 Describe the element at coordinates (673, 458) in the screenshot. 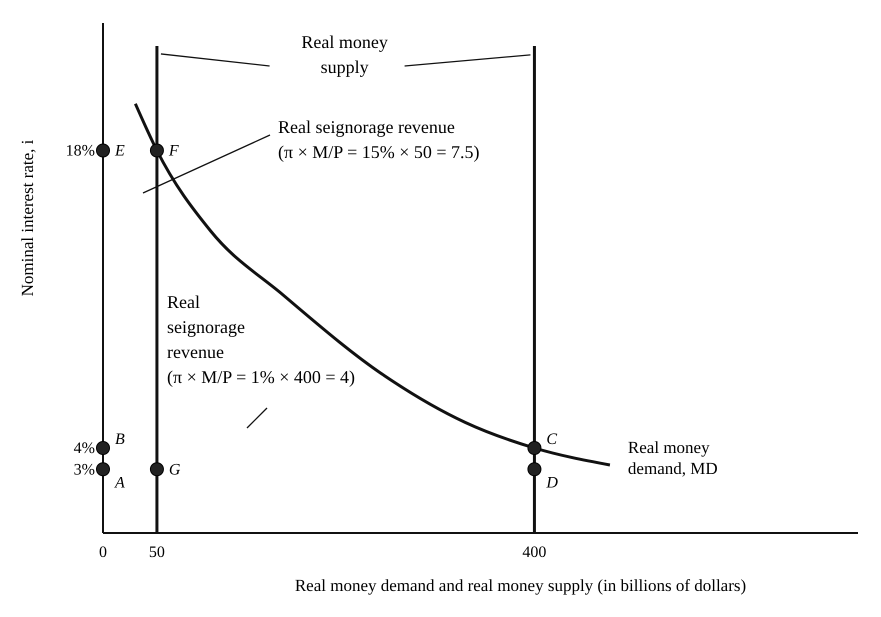

I see `series-label: Real money demand, MD` at that location.